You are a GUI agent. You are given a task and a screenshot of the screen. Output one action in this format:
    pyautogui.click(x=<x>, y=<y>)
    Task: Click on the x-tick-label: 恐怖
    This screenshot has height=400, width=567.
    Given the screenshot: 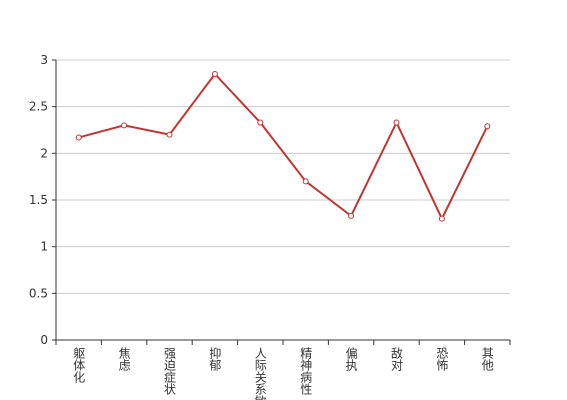 What is the action you would take?
    pyautogui.click(x=442, y=359)
    